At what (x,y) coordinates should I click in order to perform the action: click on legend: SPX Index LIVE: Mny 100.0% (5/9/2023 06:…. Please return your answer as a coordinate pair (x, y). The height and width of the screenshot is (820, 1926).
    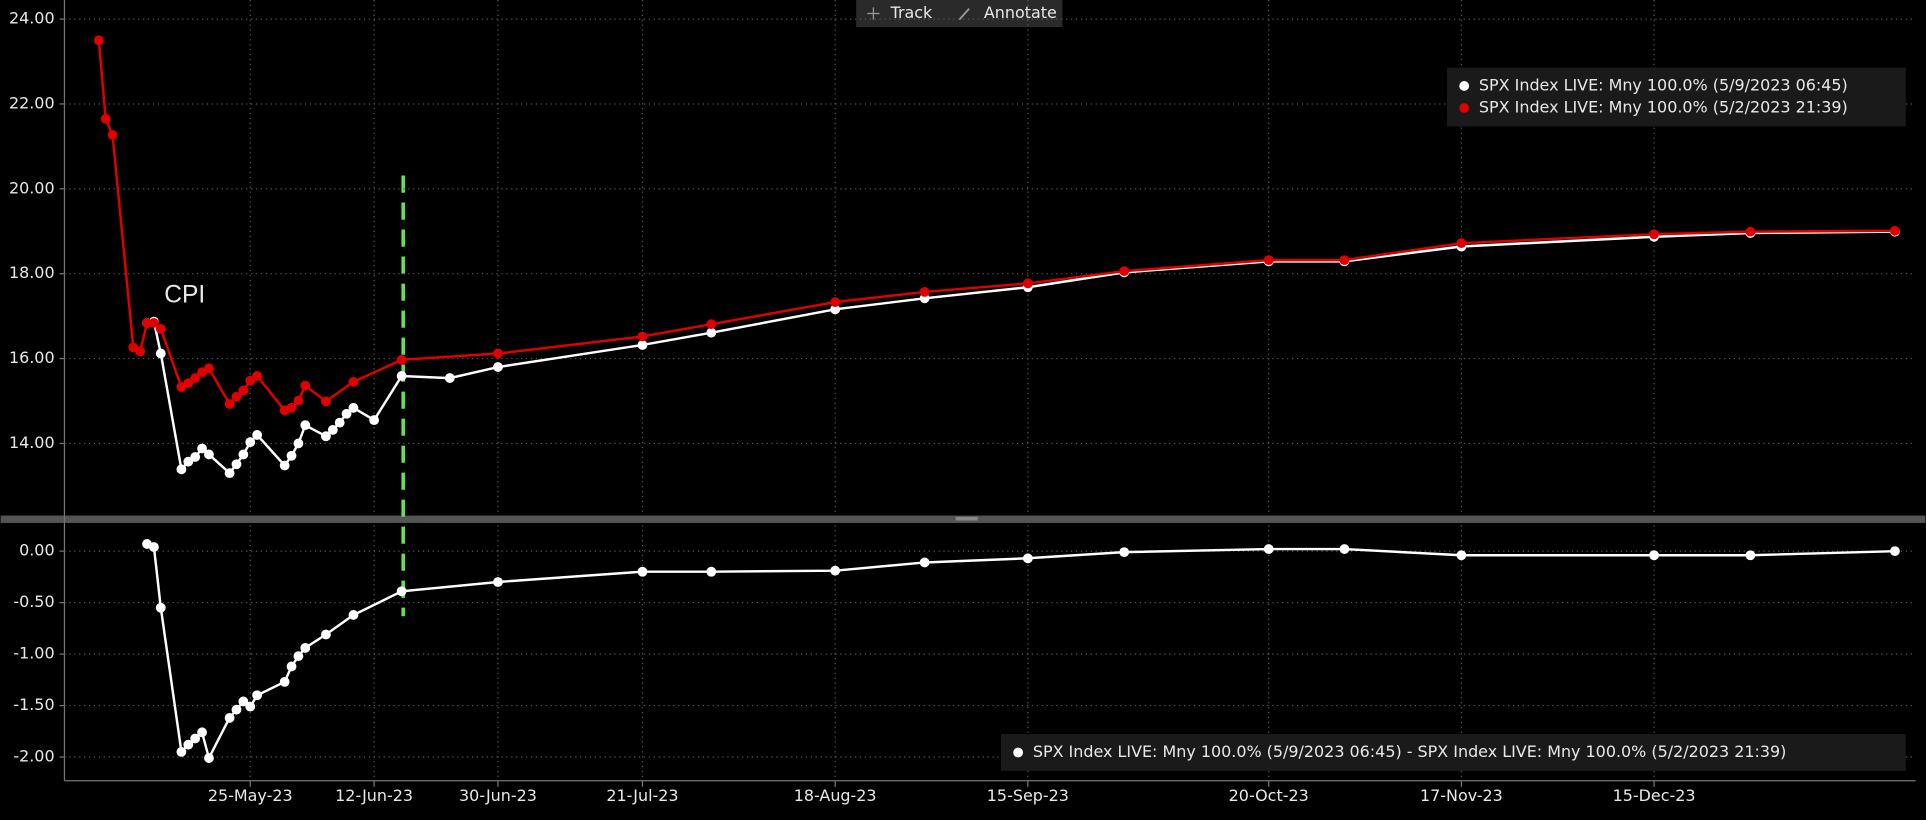
    Looking at the image, I should click on (1453, 752).